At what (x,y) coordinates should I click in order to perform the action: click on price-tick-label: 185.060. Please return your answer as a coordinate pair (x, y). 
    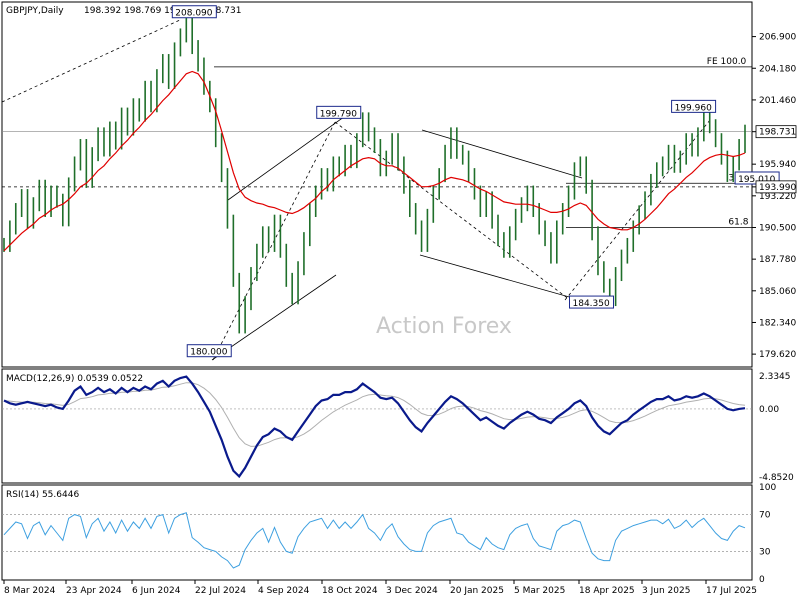
    Looking at the image, I should click on (777, 292).